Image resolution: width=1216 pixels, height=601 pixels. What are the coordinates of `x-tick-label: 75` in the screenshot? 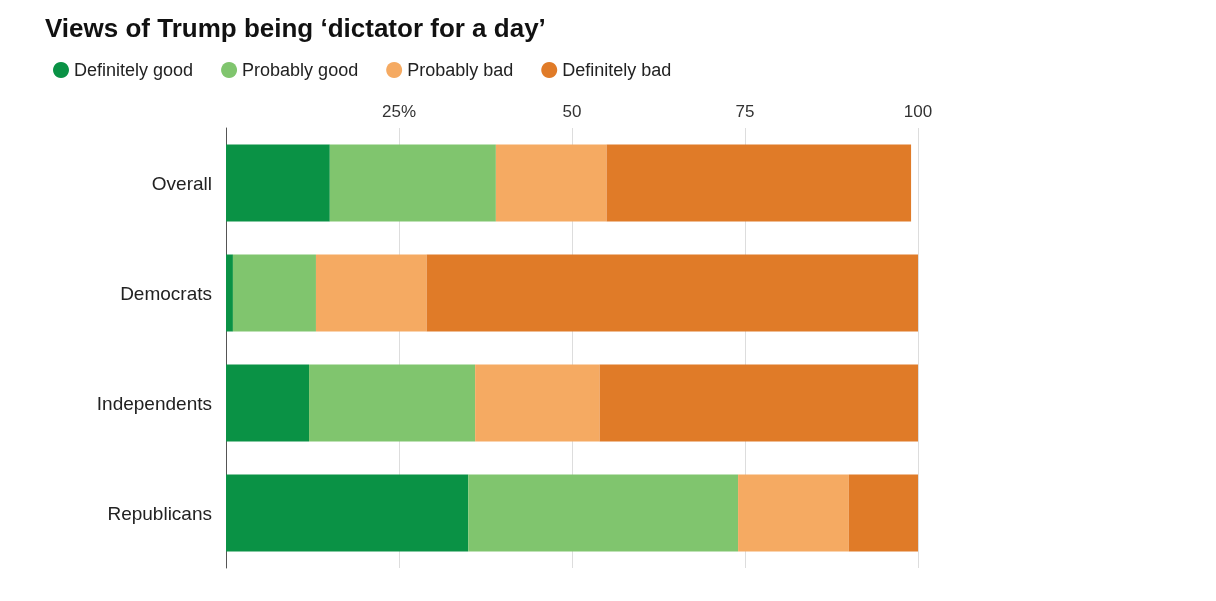 It's located at (745, 111).